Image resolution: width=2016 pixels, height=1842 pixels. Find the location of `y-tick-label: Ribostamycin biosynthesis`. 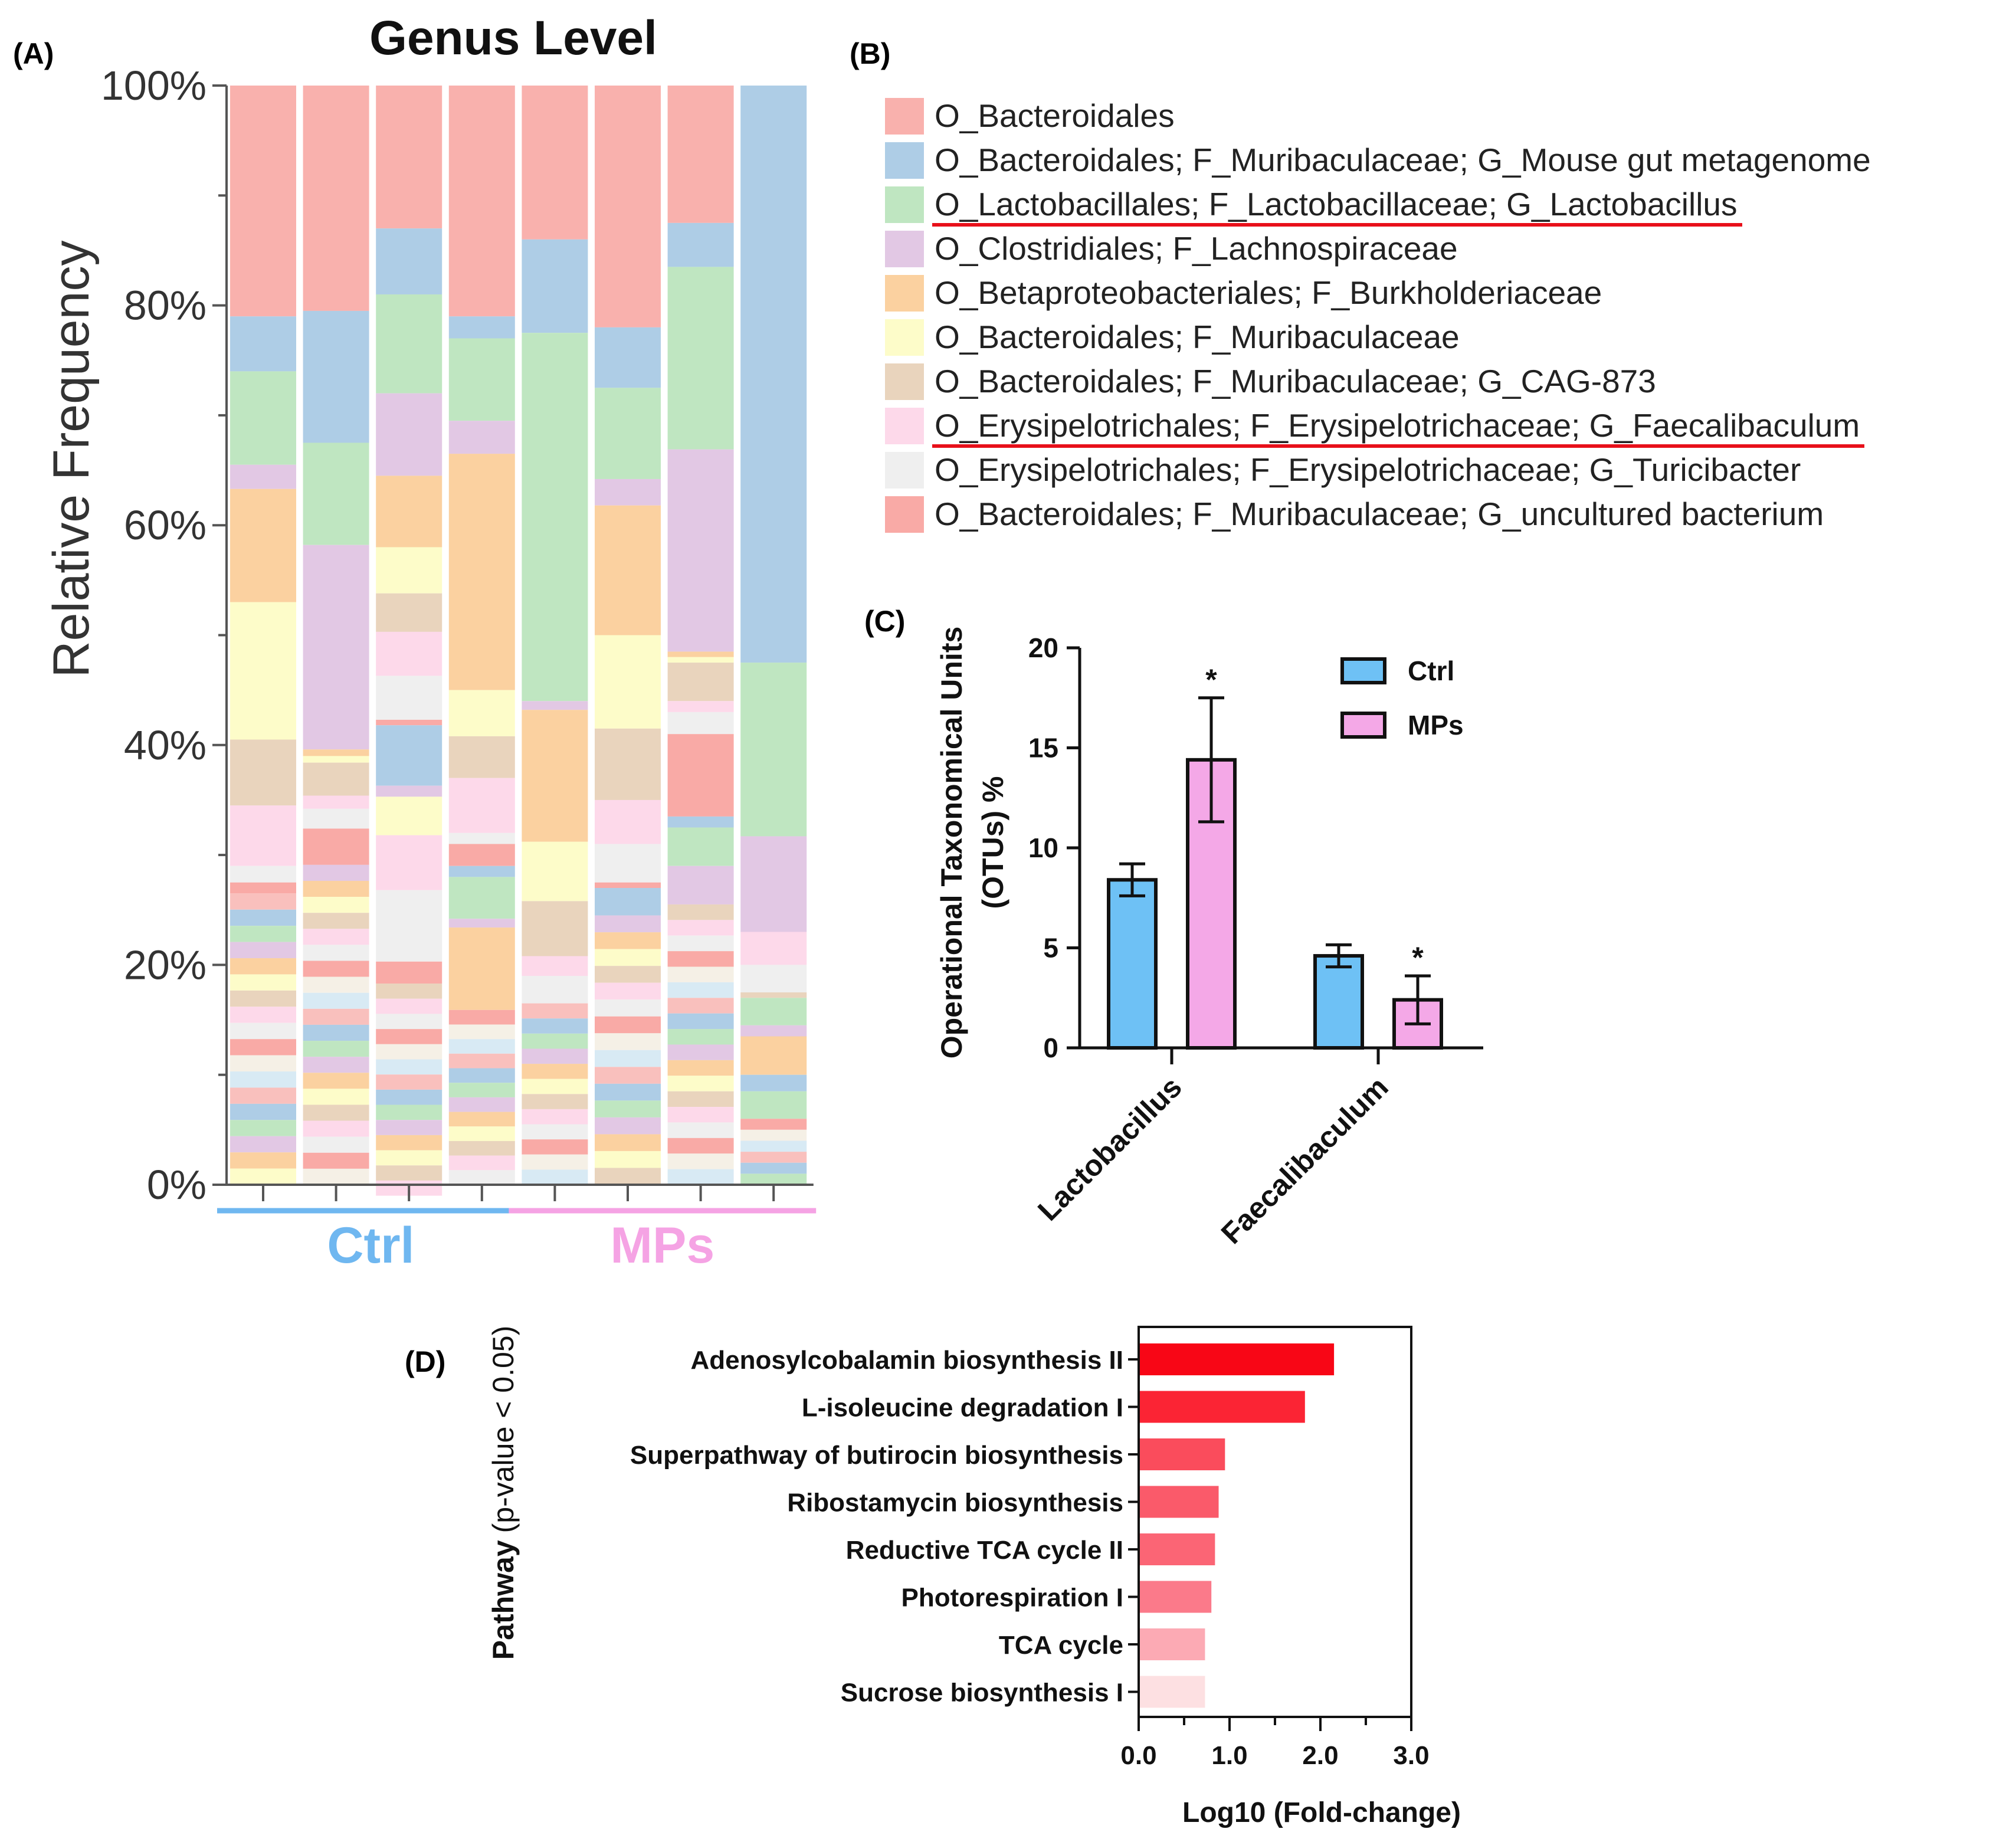

y-tick-label: Ribostamycin biosynthesis is located at coordinates (955, 1503).